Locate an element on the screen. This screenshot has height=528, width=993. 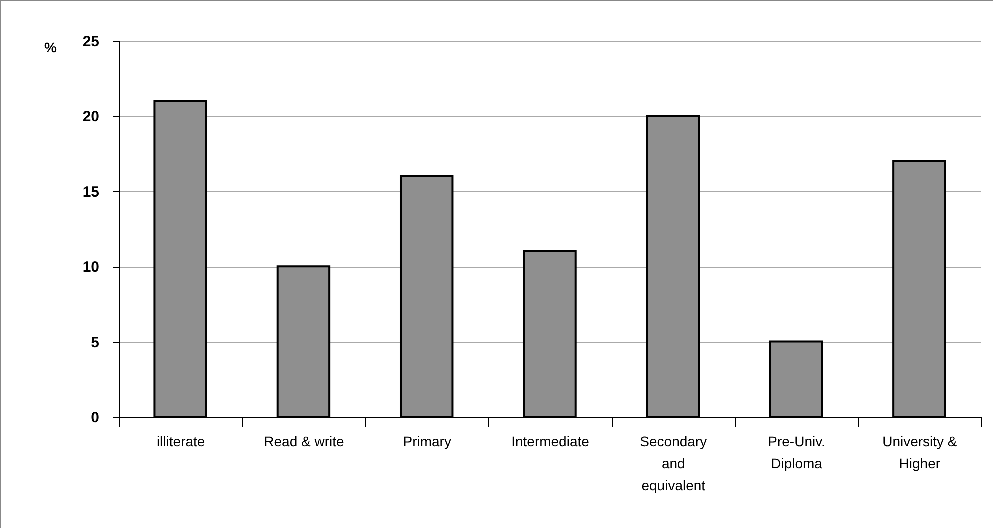
x-tick-label: Secondary and equivalent is located at coordinates (674, 464).